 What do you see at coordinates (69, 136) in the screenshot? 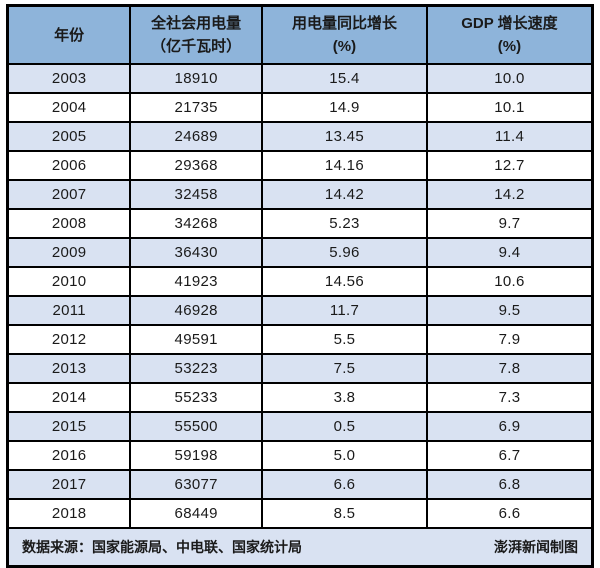
I see `table-cell: 2005` at bounding box center [69, 136].